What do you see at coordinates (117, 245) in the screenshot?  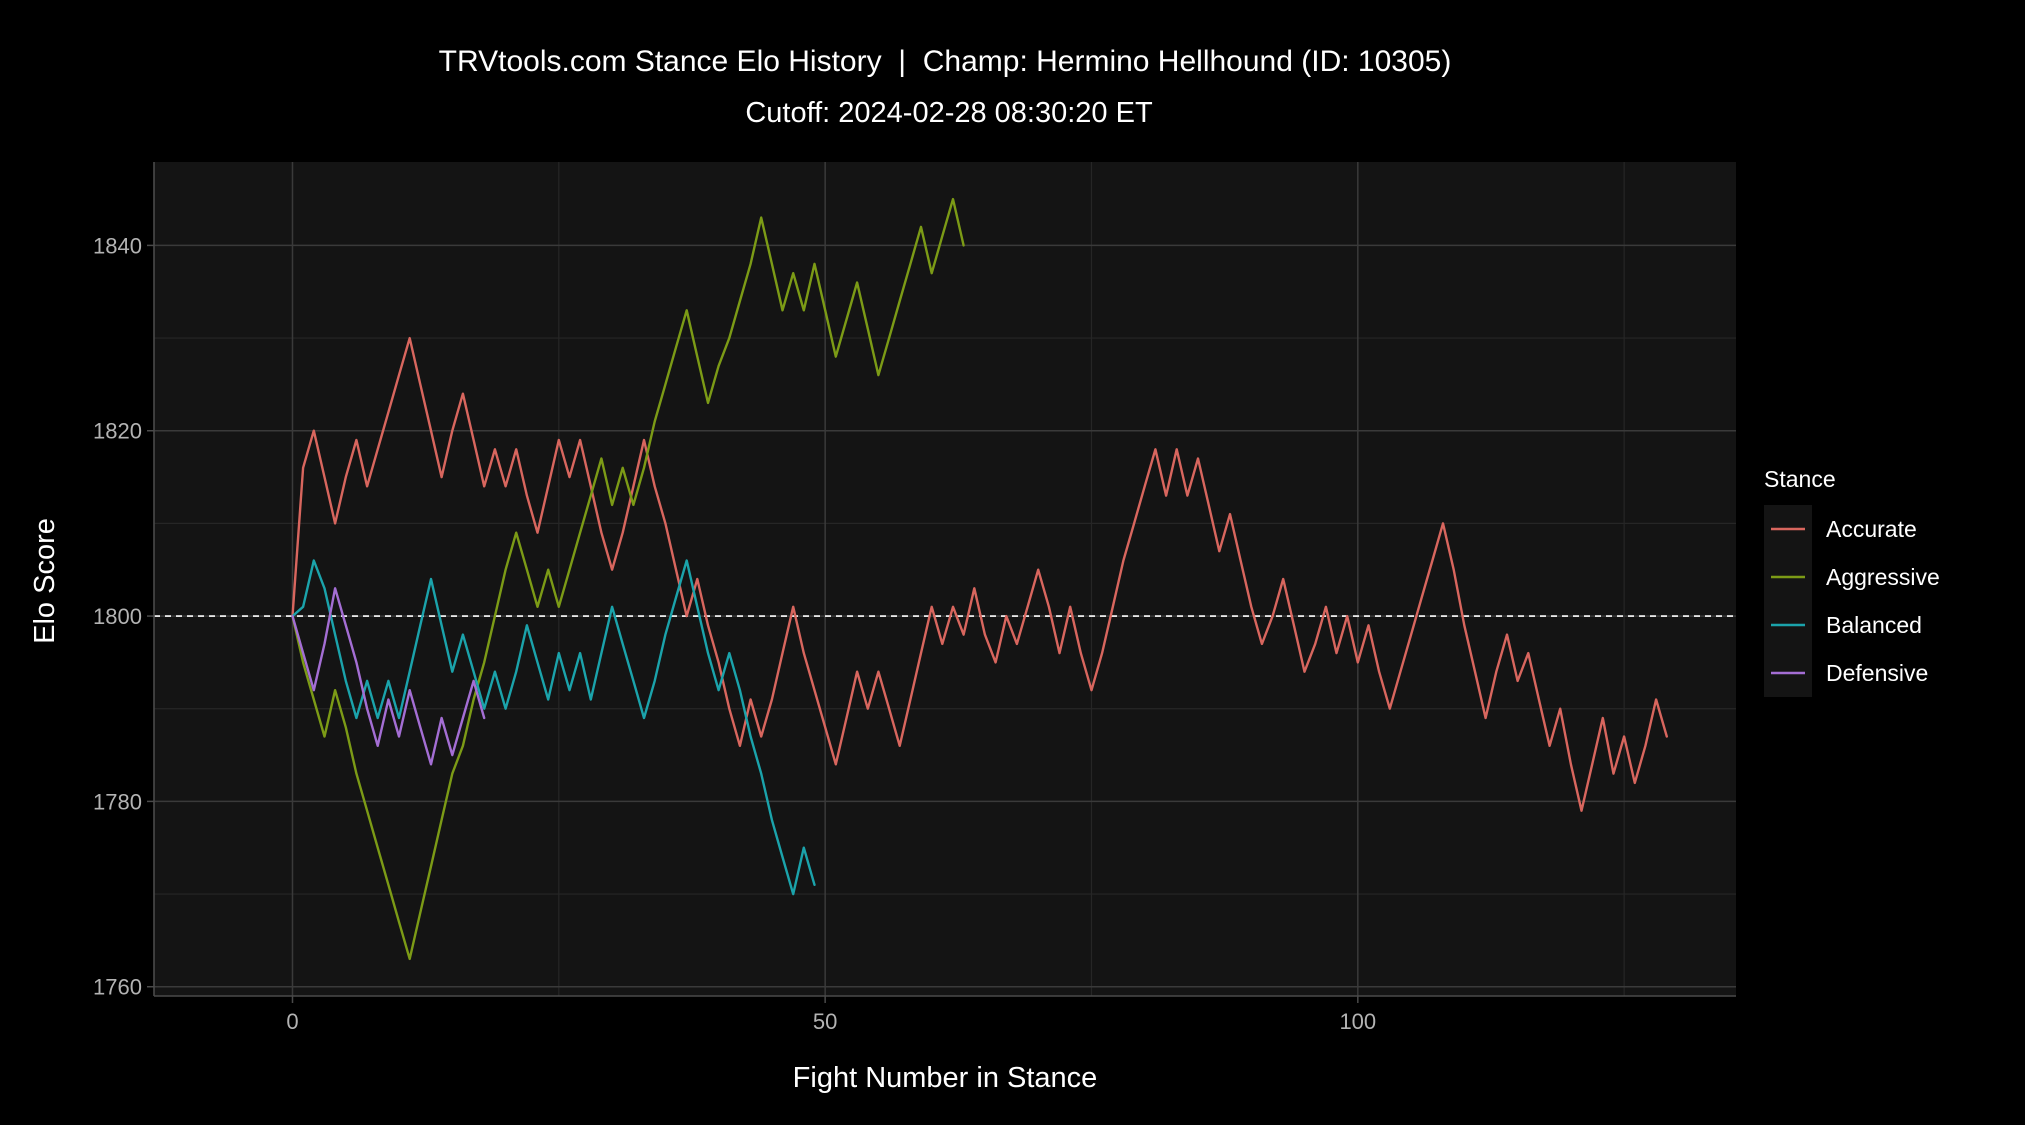 I see `y-tick-label: 1840` at bounding box center [117, 245].